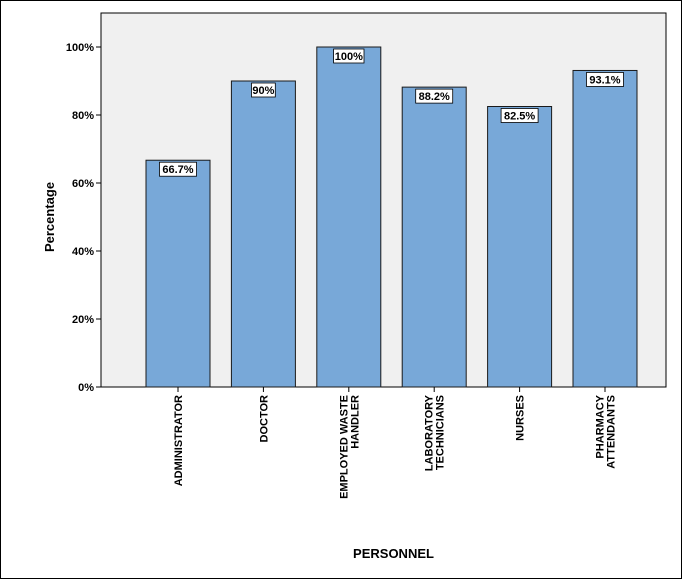 This screenshot has height=579, width=682. I want to click on data-label: 82.5%, so click(519, 117).